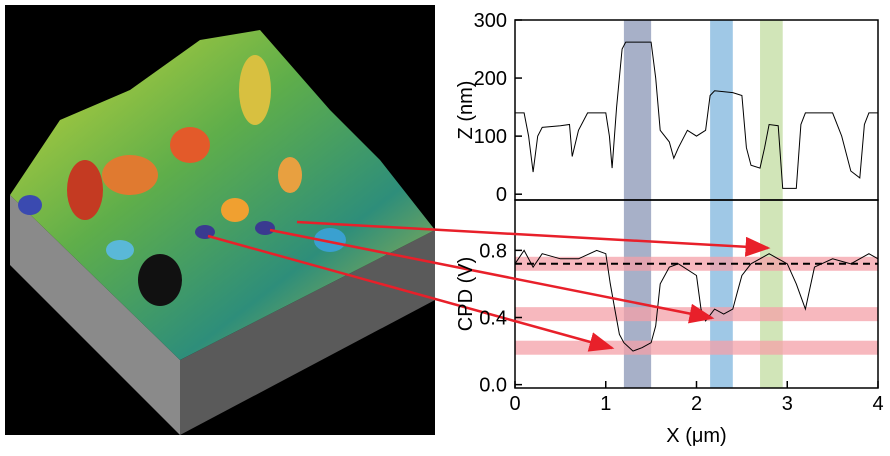 The image size is (890, 456). What do you see at coordinates (490, 79) in the screenshot?
I see `y-tick-label: 200` at bounding box center [490, 79].